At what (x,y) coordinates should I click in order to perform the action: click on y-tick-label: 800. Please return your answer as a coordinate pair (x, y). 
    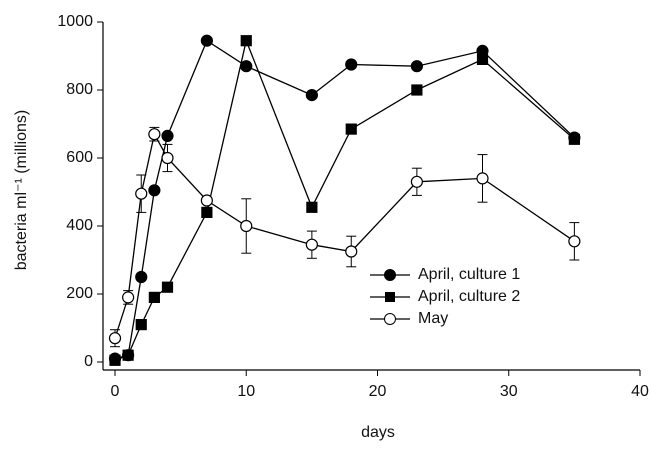
    Looking at the image, I should click on (79, 89).